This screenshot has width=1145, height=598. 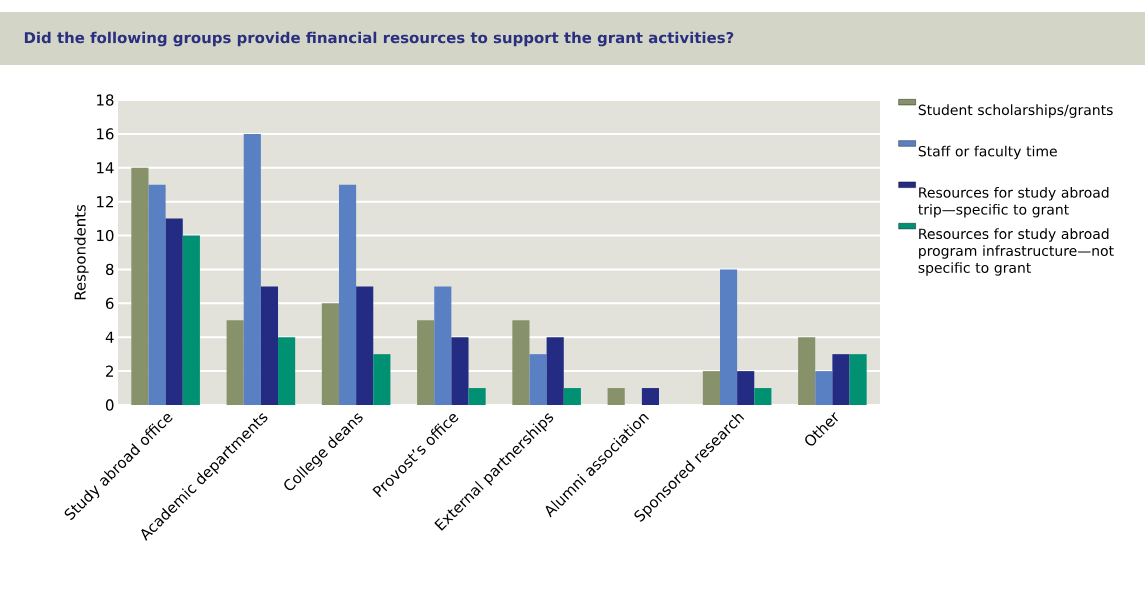 I want to click on y-tick-label: 8, so click(x=109, y=269).